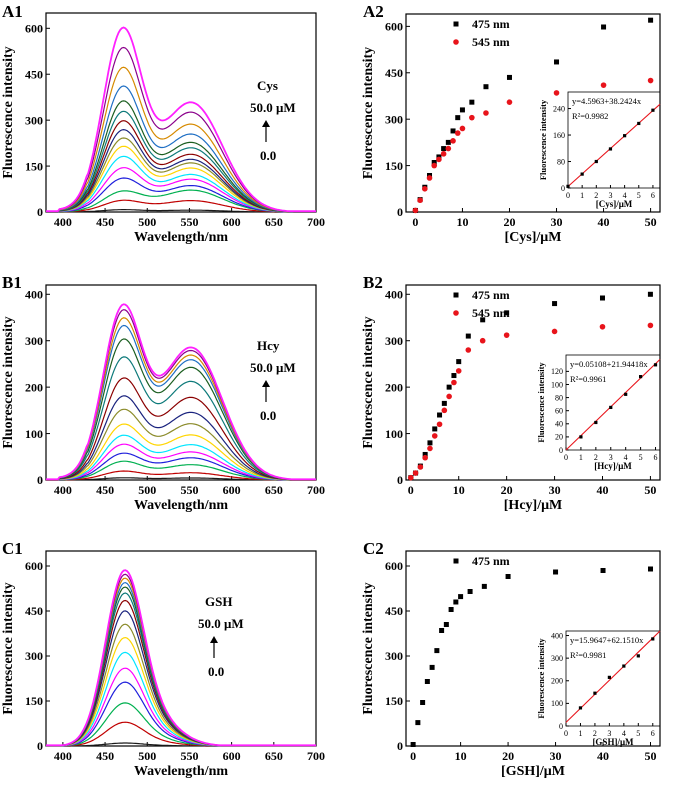  Describe the element at coordinates (491, 561) in the screenshot. I see `legend-label: 475 nm` at that location.